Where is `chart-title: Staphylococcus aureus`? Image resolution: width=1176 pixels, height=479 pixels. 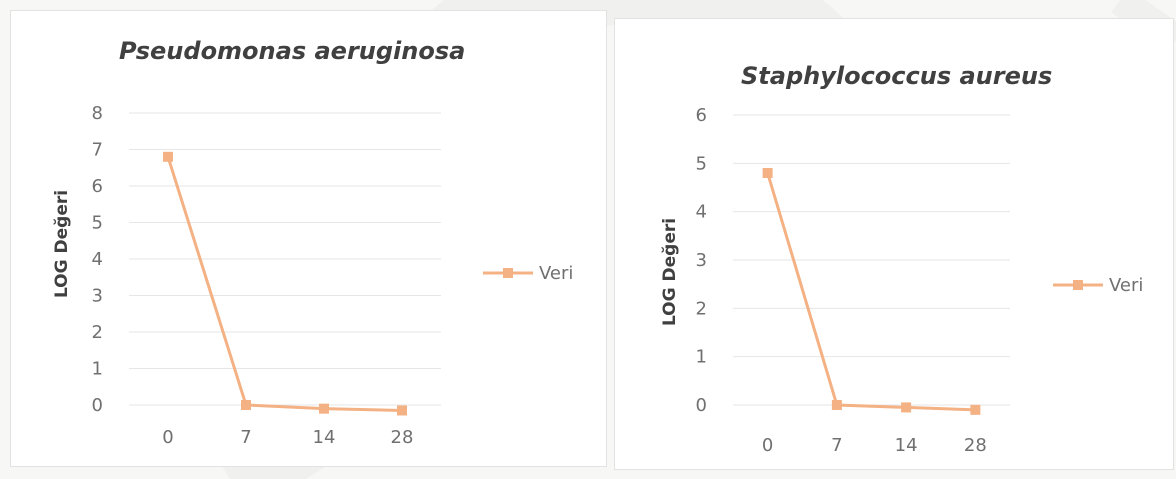
chart-title: Staphylococcus aureus is located at coordinates (896, 76).